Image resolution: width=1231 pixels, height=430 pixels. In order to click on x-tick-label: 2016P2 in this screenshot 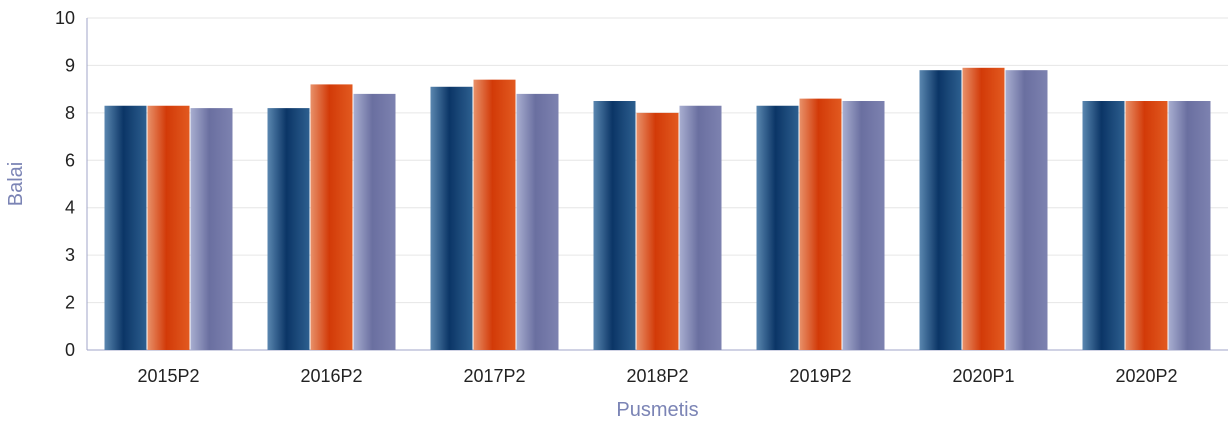, I will do `click(331, 376)`.